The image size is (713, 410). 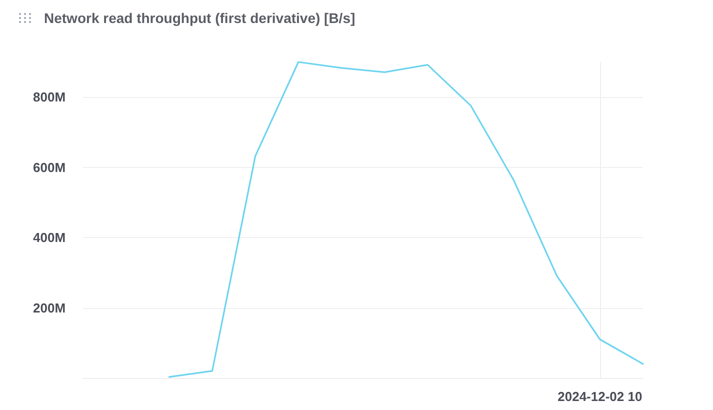 I want to click on chart-title: Network read throughput (first derivative) [B/s], so click(x=200, y=18).